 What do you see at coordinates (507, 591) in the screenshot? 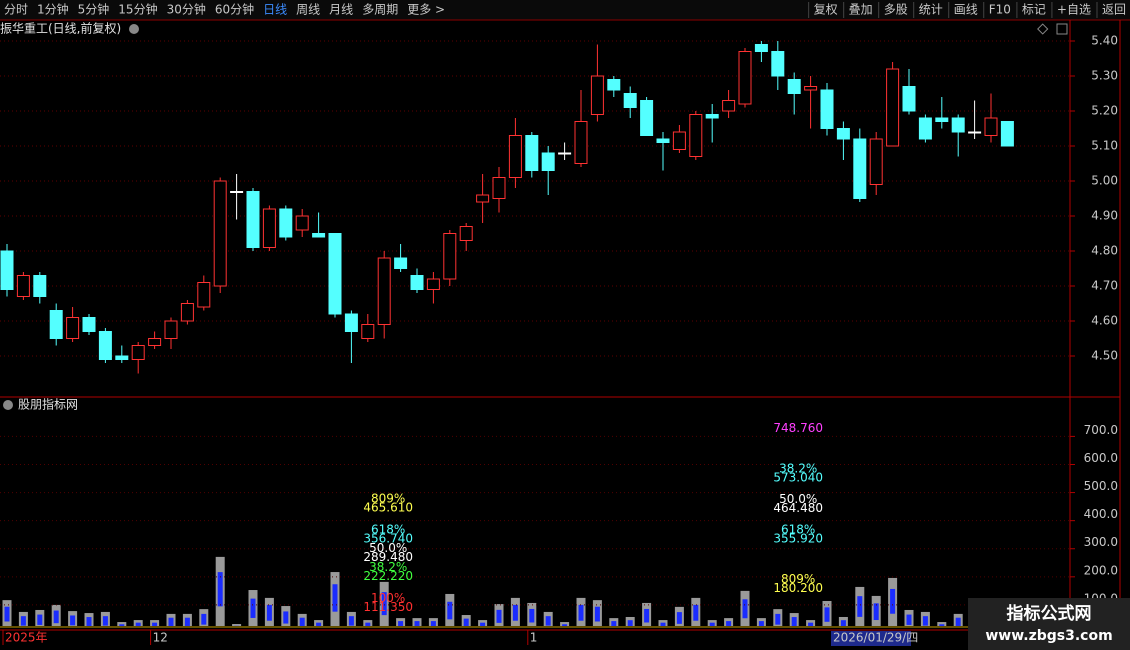
I see `bar-group` at bounding box center [507, 591].